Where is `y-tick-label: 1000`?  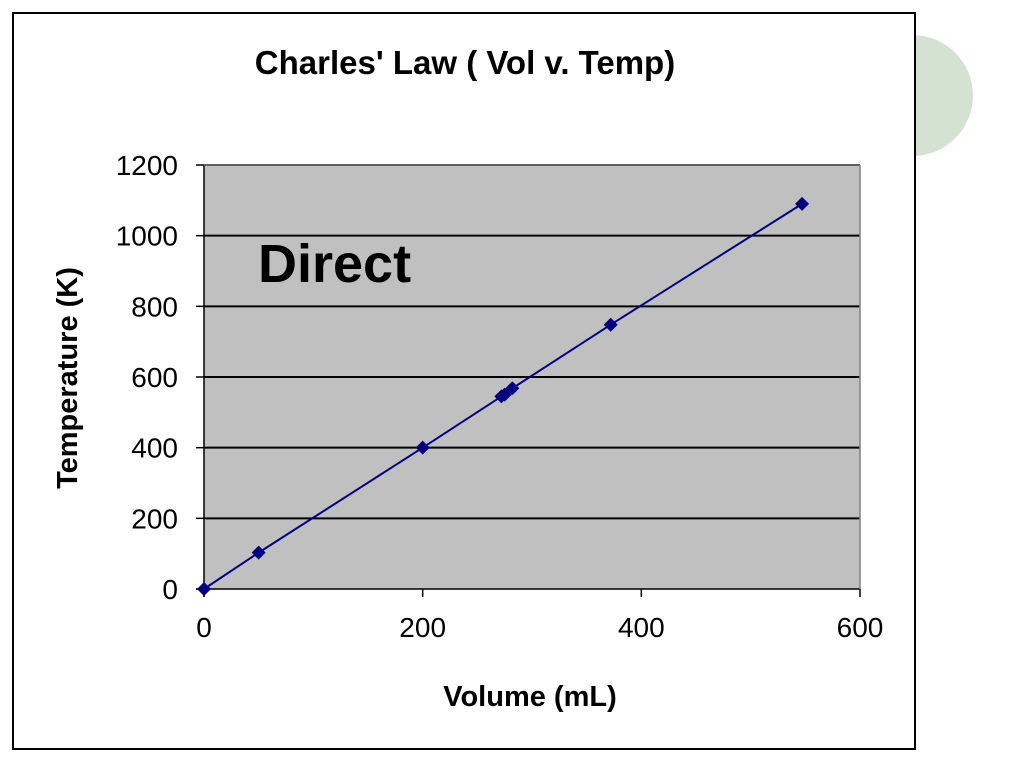
y-tick-label: 1000 is located at coordinates (147, 236).